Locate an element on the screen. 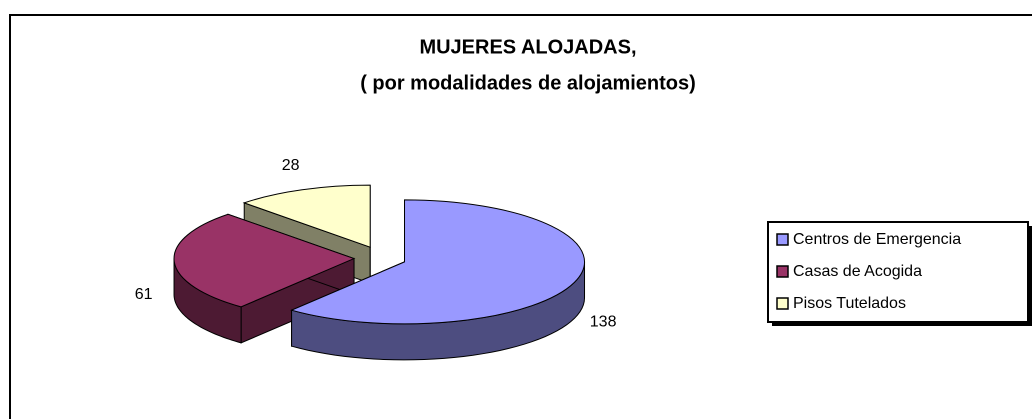 The image size is (1032, 419). legend-label: Casas de Acogida is located at coordinates (857, 271).